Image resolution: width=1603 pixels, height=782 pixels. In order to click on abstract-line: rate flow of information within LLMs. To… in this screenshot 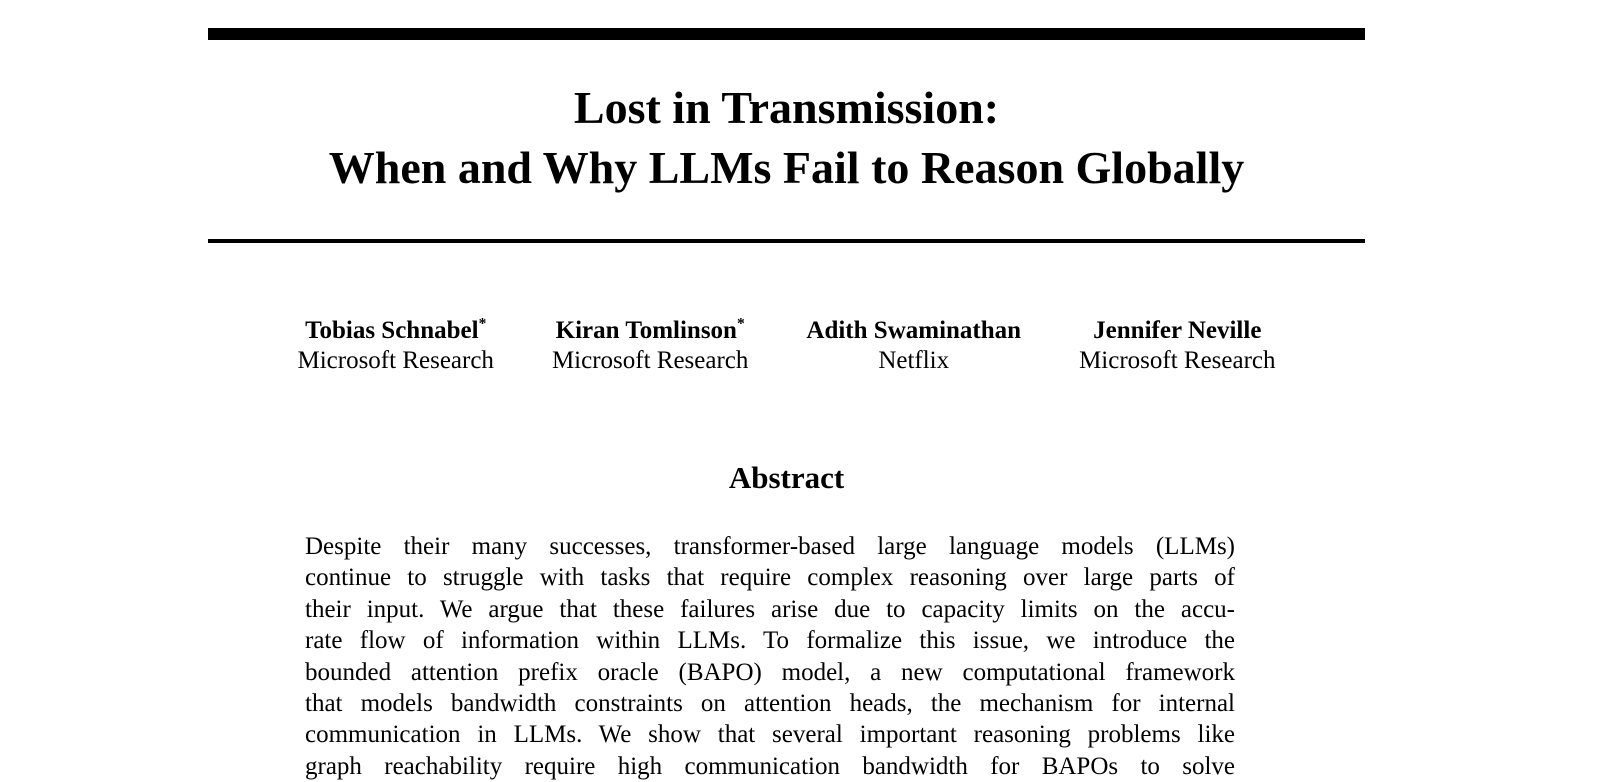, I will do `click(770, 641)`.